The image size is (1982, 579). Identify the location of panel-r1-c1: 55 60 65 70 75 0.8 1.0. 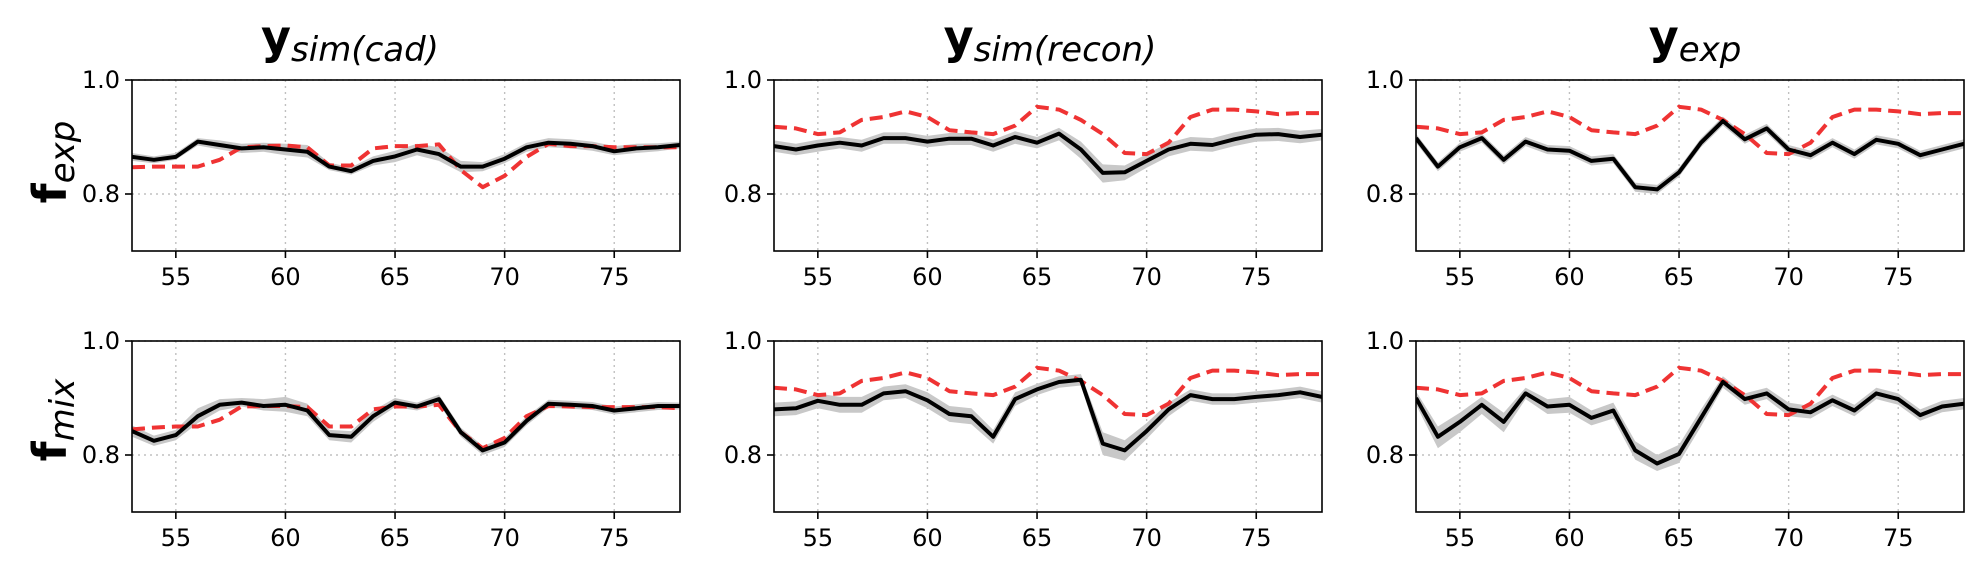
(1023, 439).